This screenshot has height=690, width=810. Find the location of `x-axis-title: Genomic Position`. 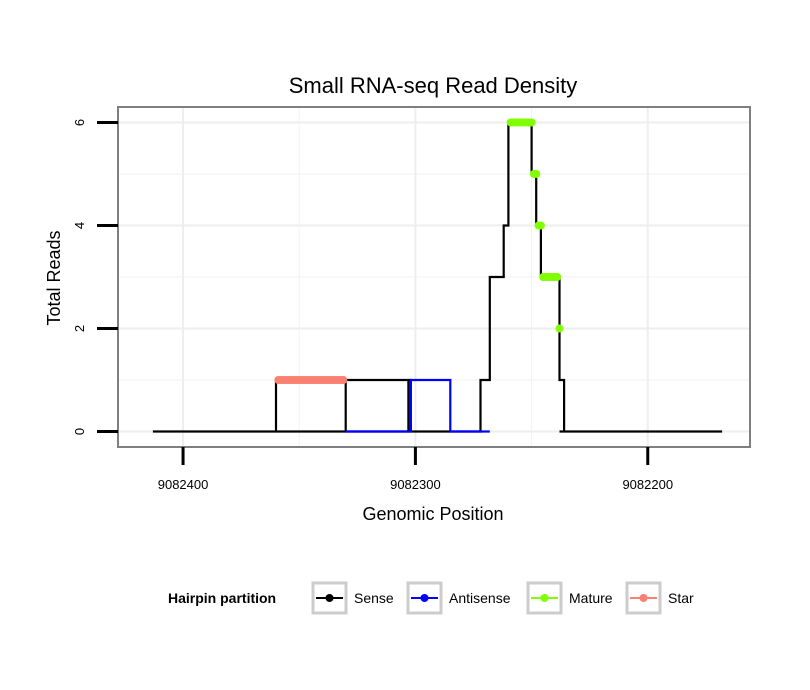

x-axis-title: Genomic Position is located at coordinates (432, 514).